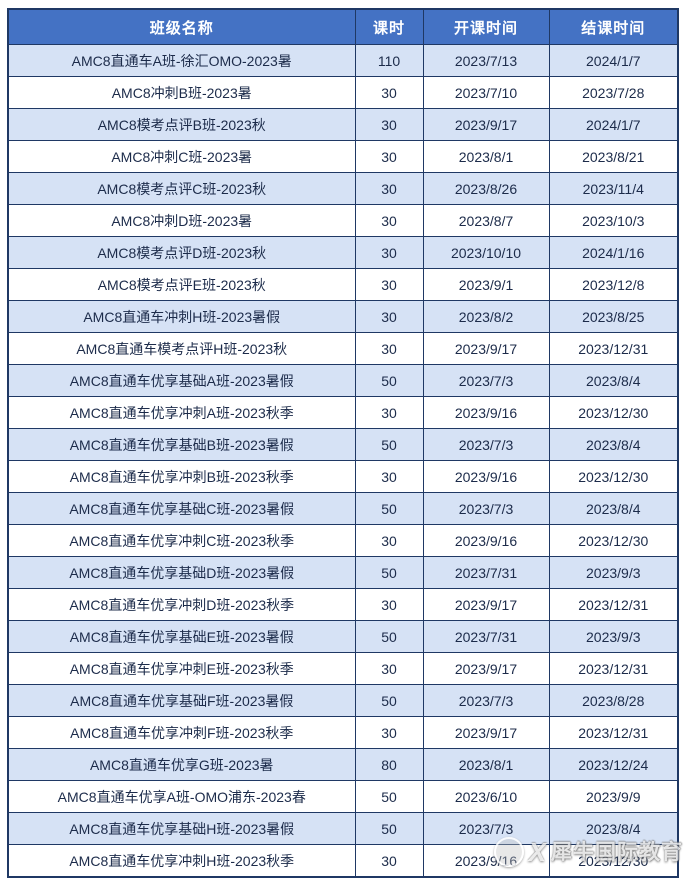  What do you see at coordinates (181, 60) in the screenshot?
I see `class-name-cell: AMC8直通车A班-徐汇OMO-2023暑` at bounding box center [181, 60].